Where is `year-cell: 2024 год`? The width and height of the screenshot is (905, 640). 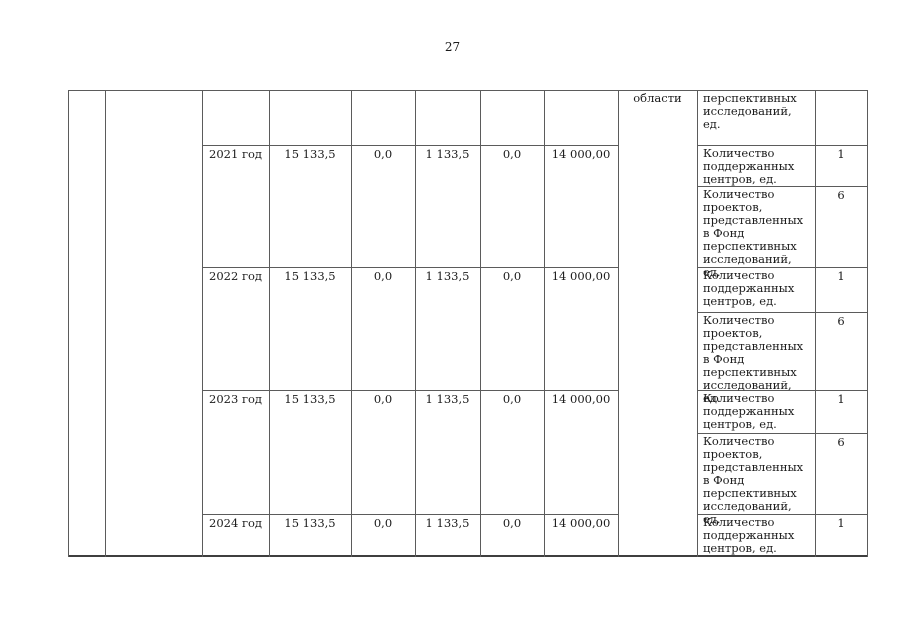 year-cell: 2024 год is located at coordinates (235, 523).